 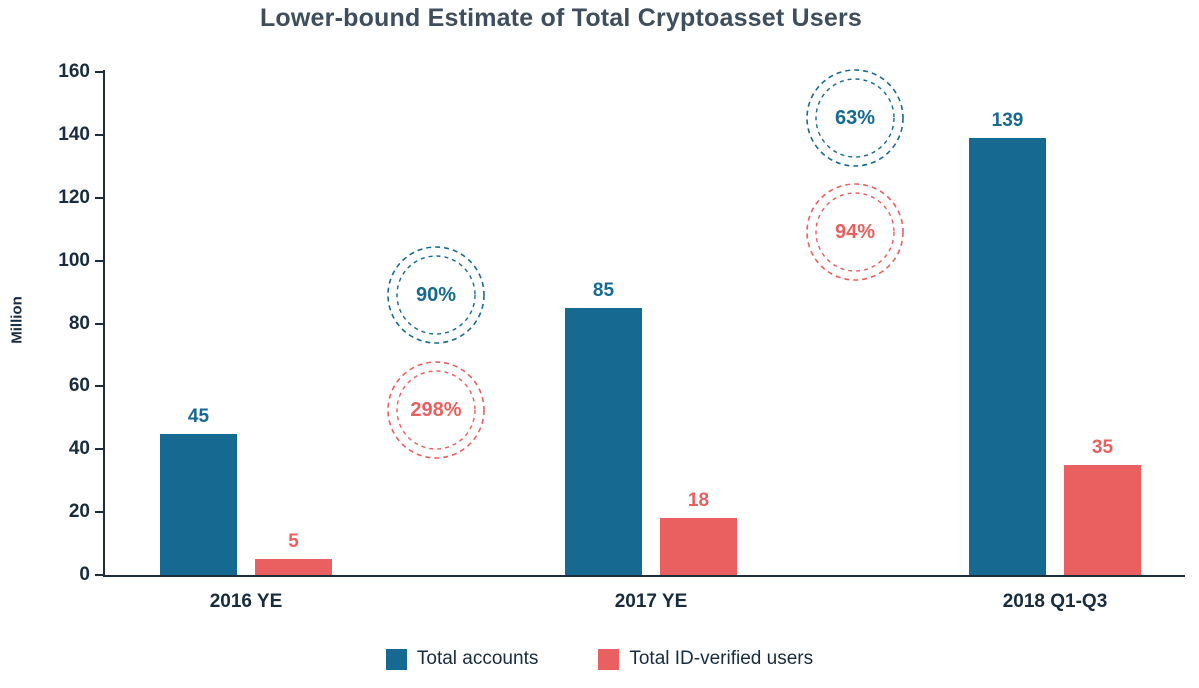 I want to click on bar-value-label: 35, so click(x=1102, y=447).